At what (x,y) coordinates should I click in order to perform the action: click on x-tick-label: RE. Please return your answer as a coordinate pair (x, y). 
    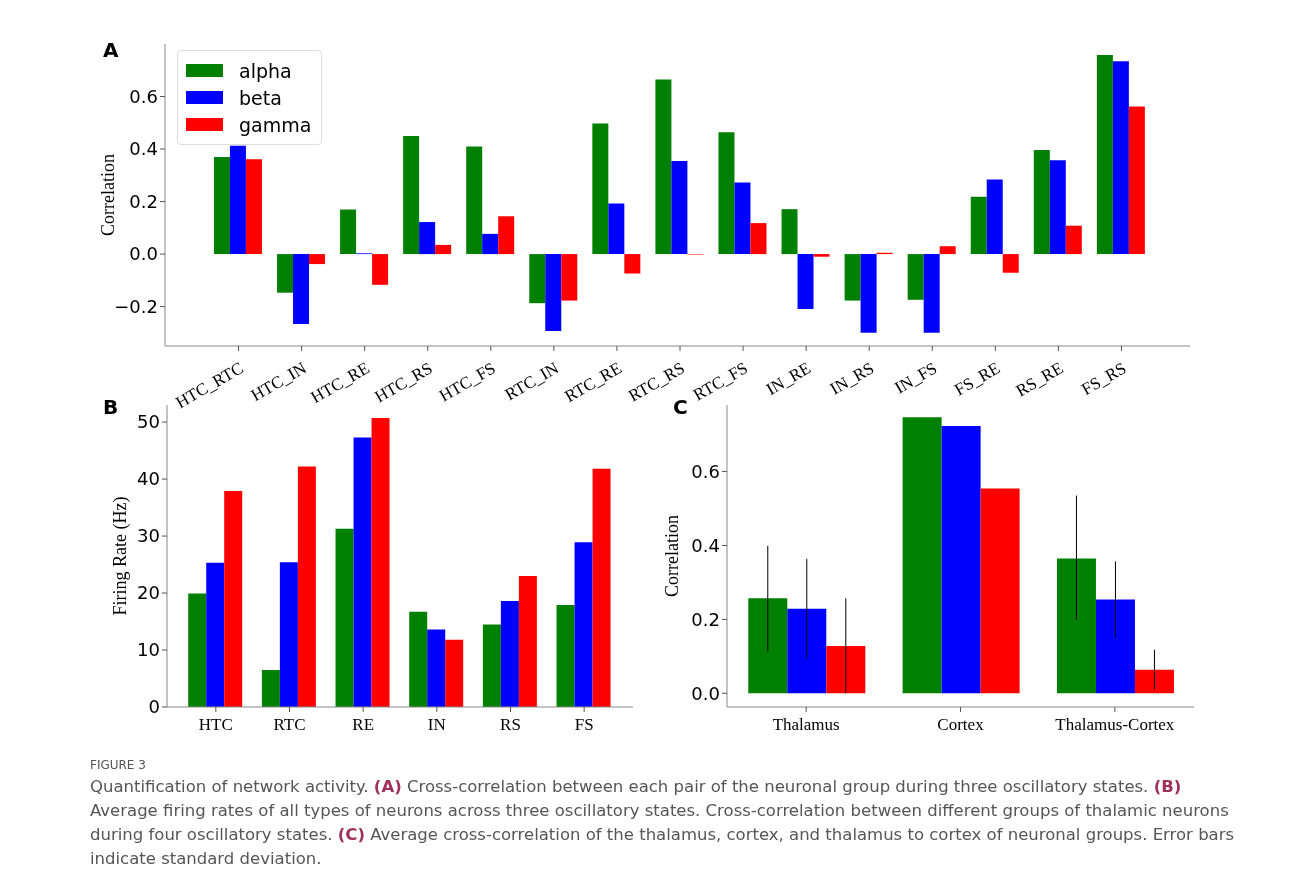
    Looking at the image, I should click on (363, 724).